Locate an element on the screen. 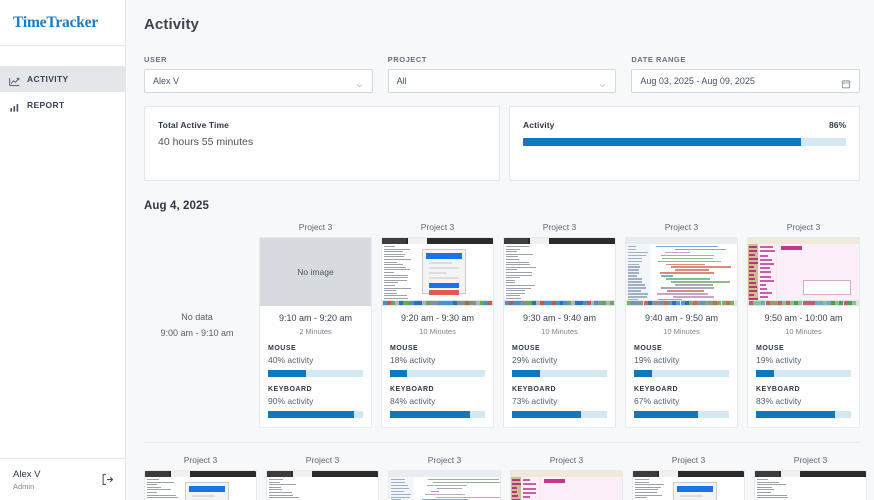  screenshot-pink-app is located at coordinates (566, 485).